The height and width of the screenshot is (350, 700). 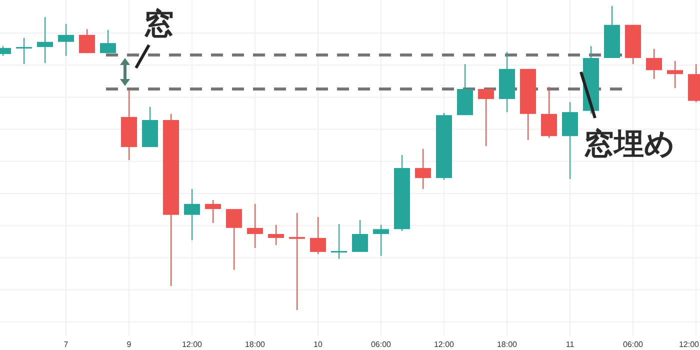 What do you see at coordinates (318, 344) in the screenshot?
I see `x-tick-label: 10` at bounding box center [318, 344].